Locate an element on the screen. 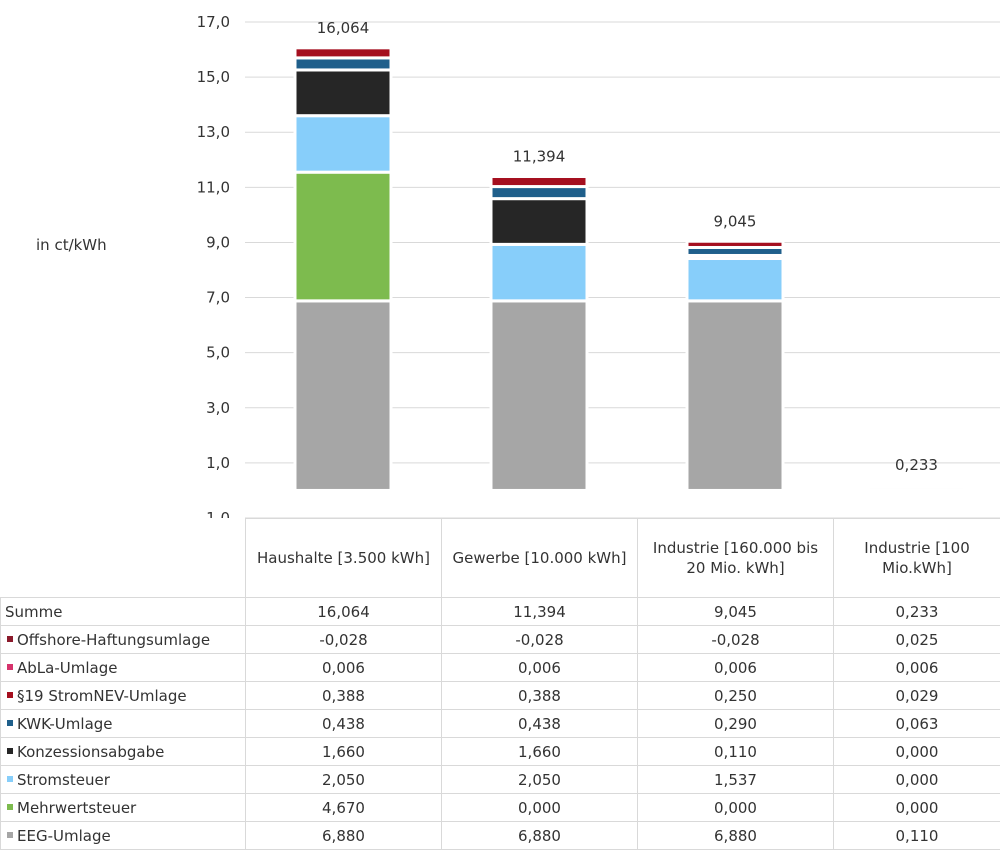 The image size is (1000, 850). row-label: Konzessionsabgabe is located at coordinates (123, 752).